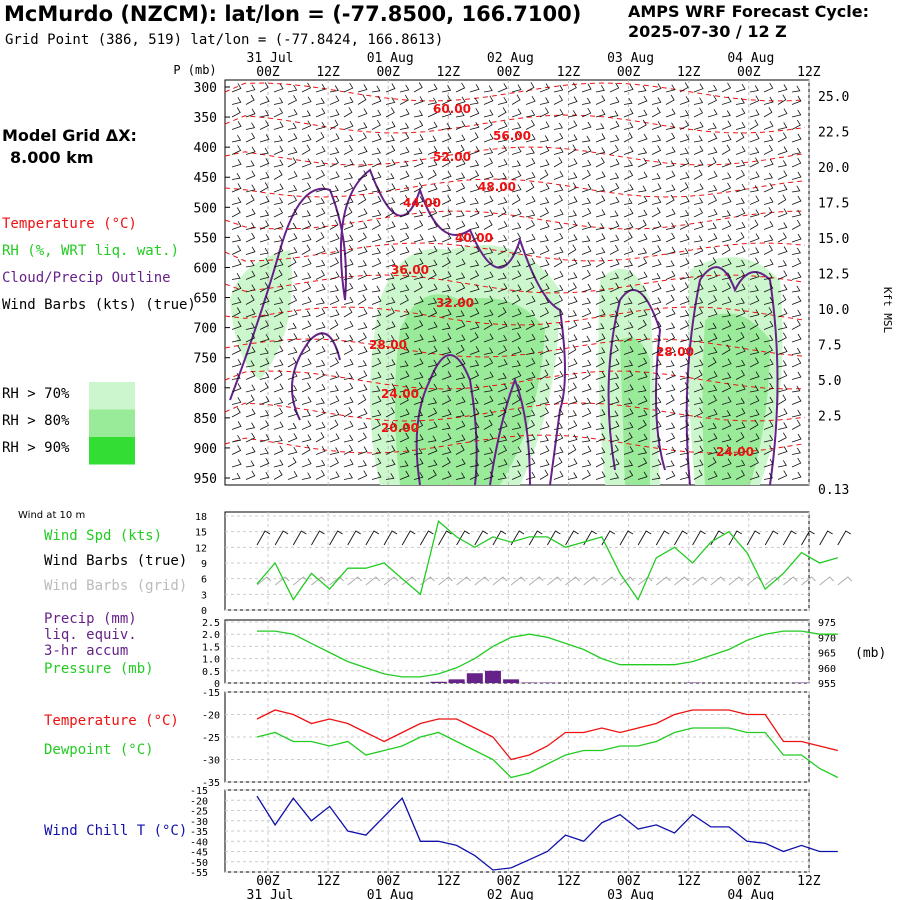 The width and height of the screenshot is (900, 900). What do you see at coordinates (270, 58) in the screenshot?
I see `date-label-top: 31 Jul` at bounding box center [270, 58].